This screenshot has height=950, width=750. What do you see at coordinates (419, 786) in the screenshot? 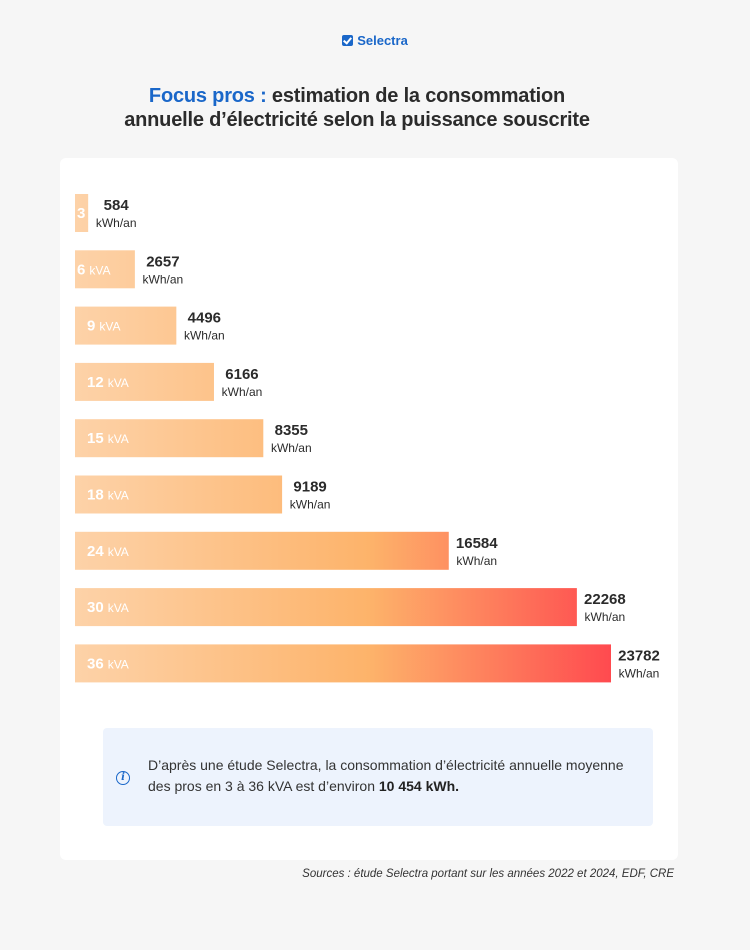
I see `info-highlight: 10 454 kWh.` at bounding box center [419, 786].